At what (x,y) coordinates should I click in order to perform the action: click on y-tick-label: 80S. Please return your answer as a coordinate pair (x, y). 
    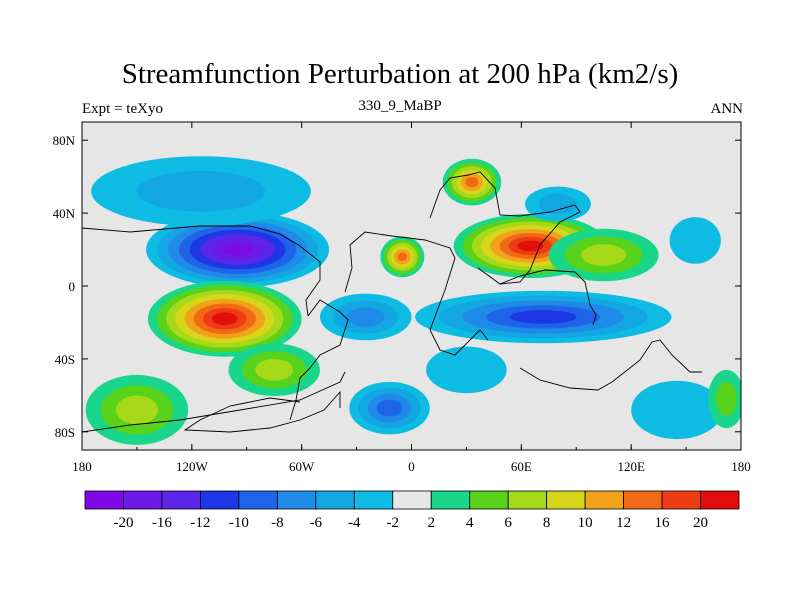
    Looking at the image, I should click on (65, 432).